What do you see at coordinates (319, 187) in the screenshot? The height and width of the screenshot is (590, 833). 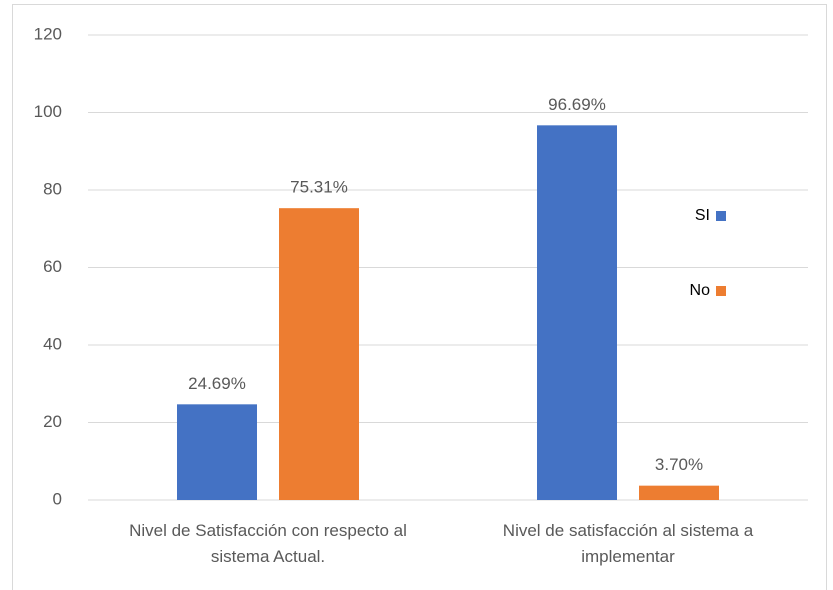 I see `data-label: 75.31%` at bounding box center [319, 187].